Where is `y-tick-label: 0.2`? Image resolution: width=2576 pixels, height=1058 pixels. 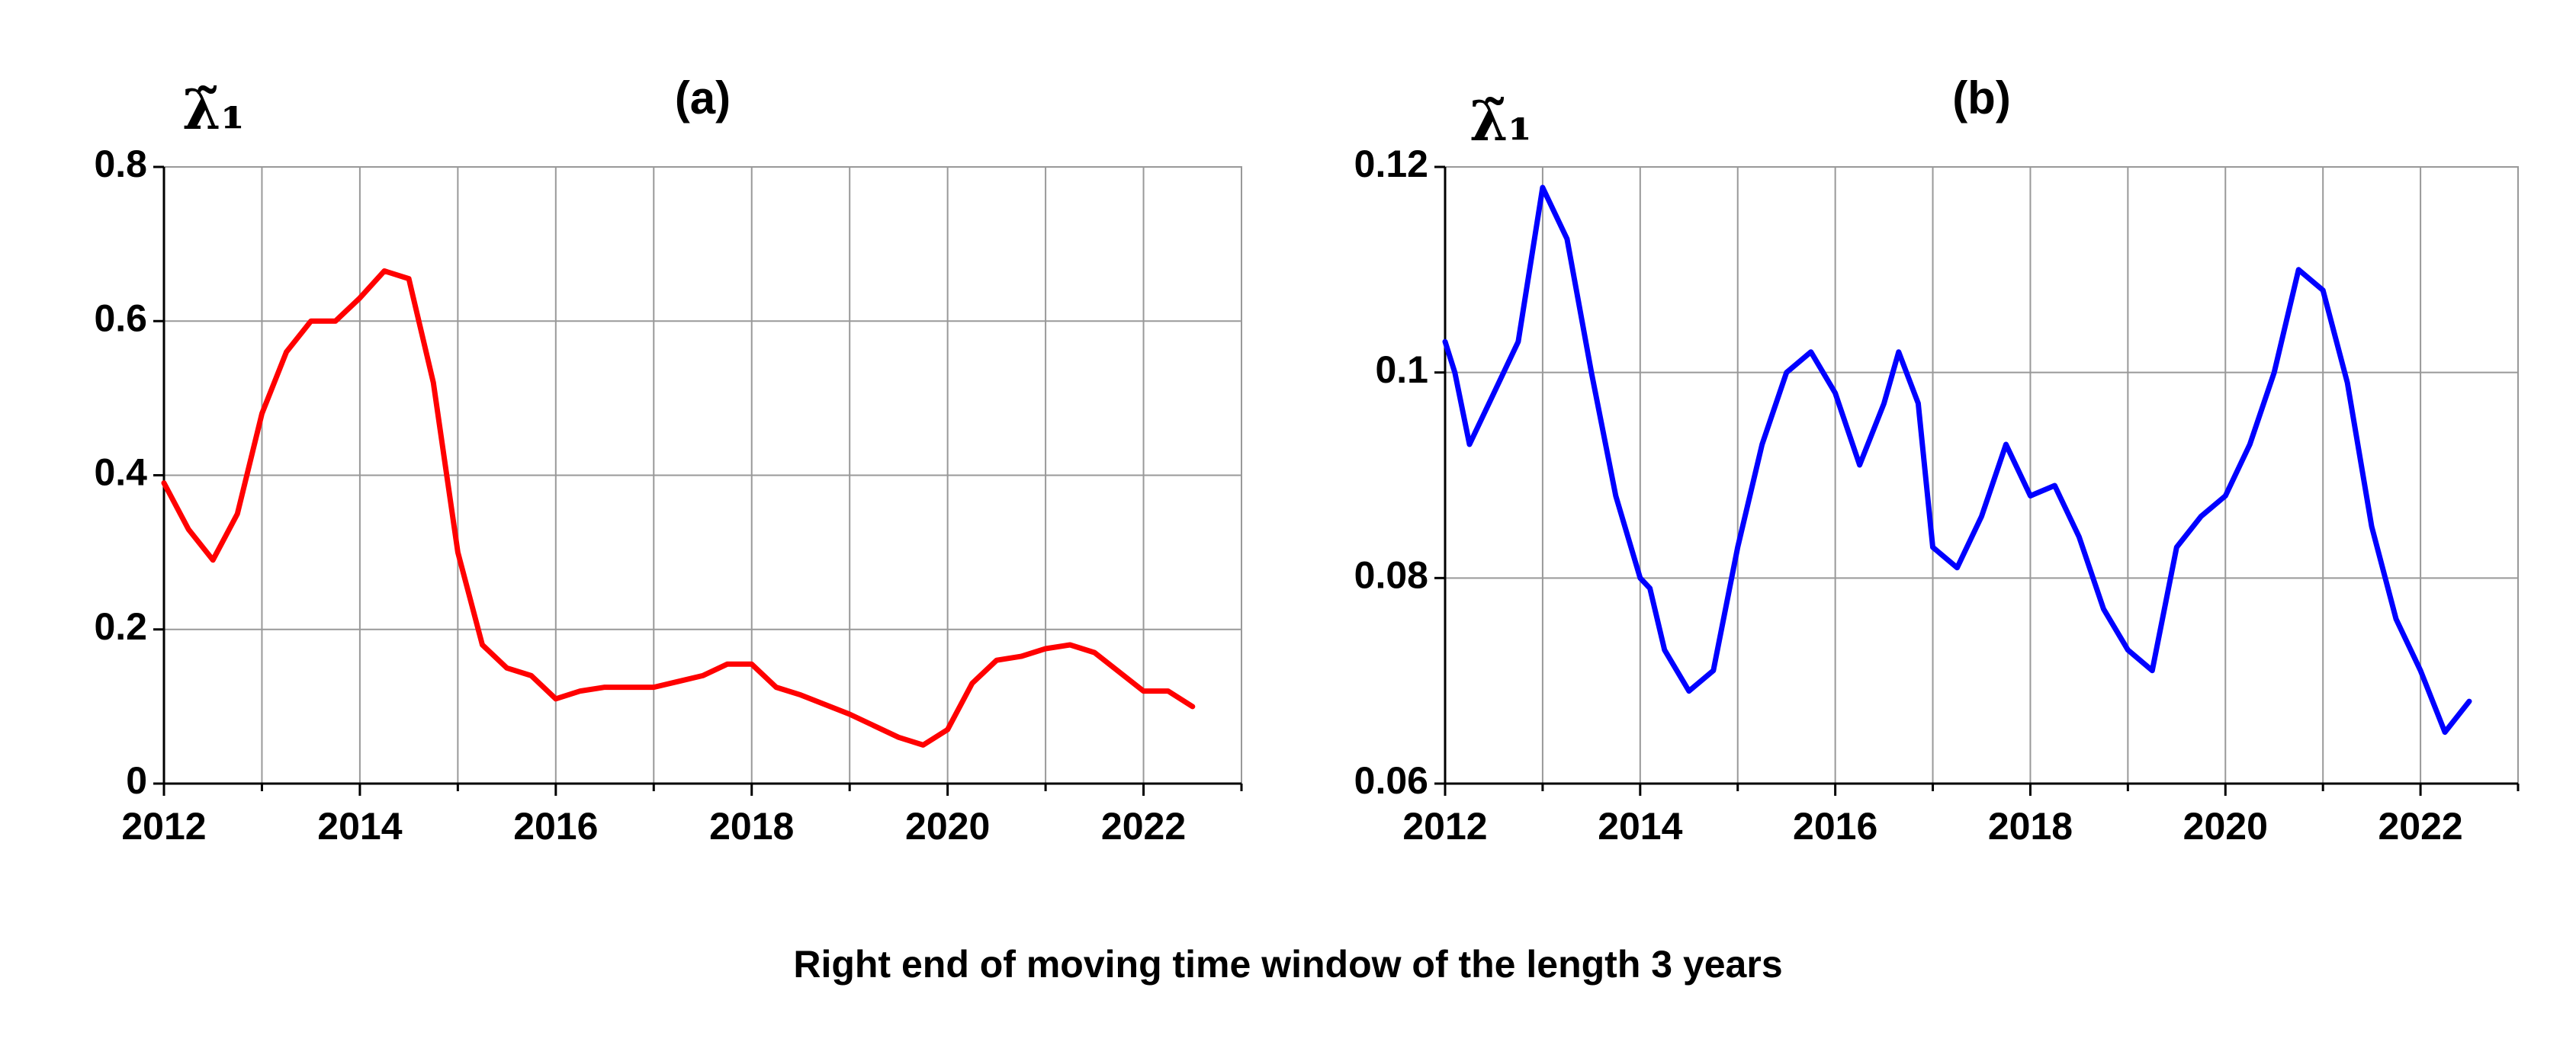 y-tick-label: 0.2 is located at coordinates (120, 627).